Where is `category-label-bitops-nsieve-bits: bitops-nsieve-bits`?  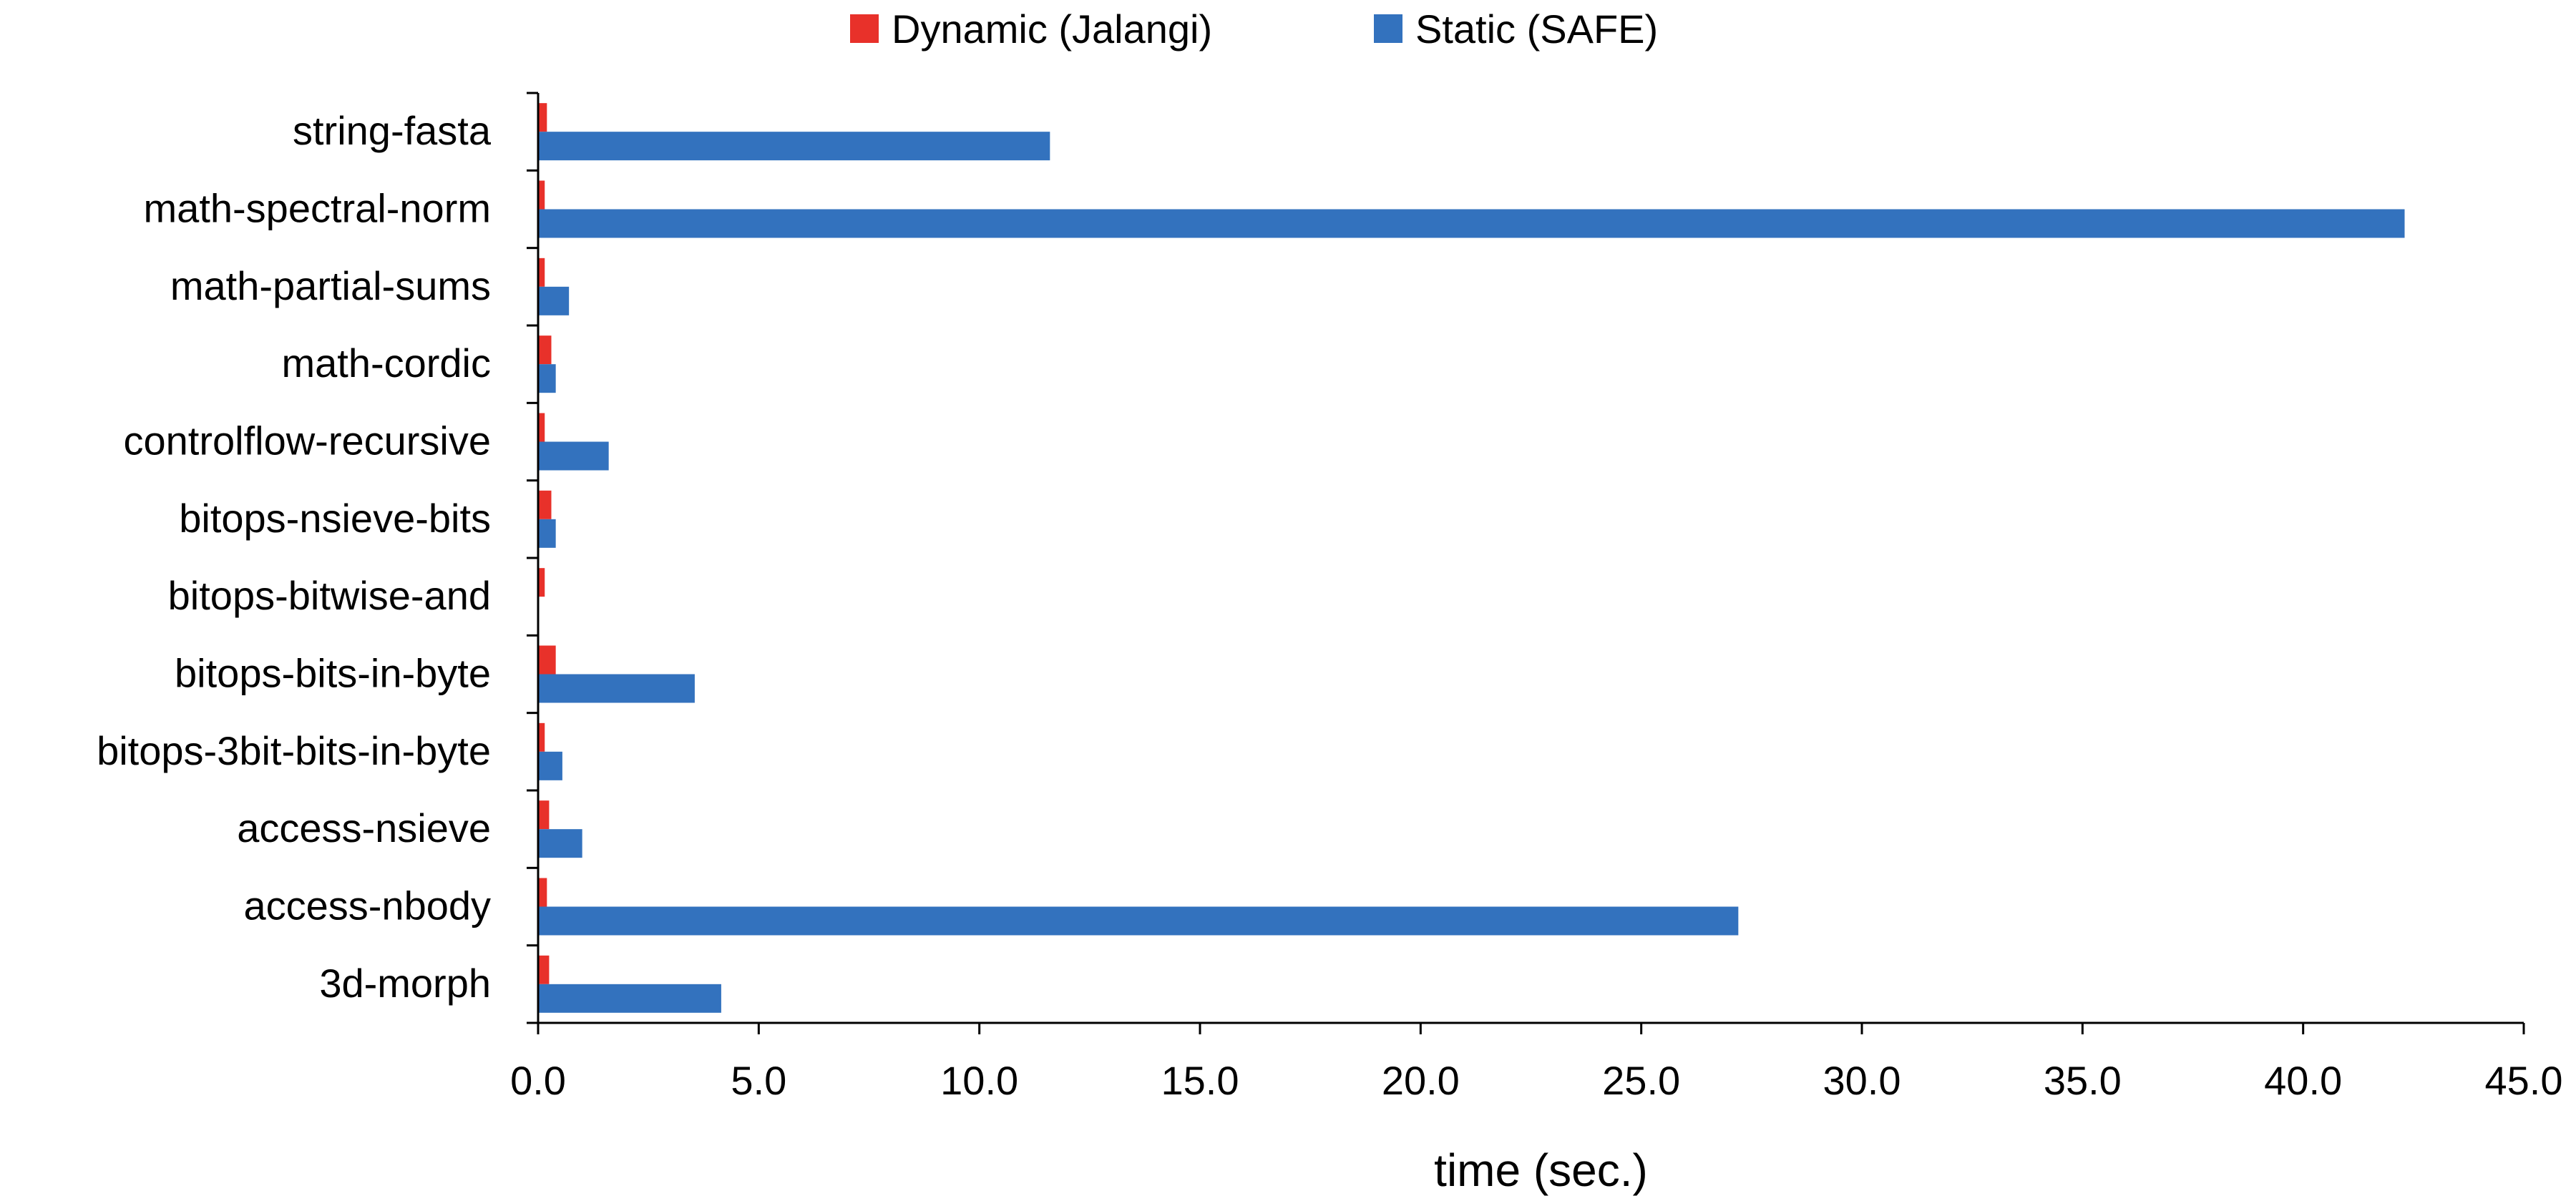
category-label-bitops-nsieve-bits: bitops-nsieve-bits is located at coordinates (335, 518).